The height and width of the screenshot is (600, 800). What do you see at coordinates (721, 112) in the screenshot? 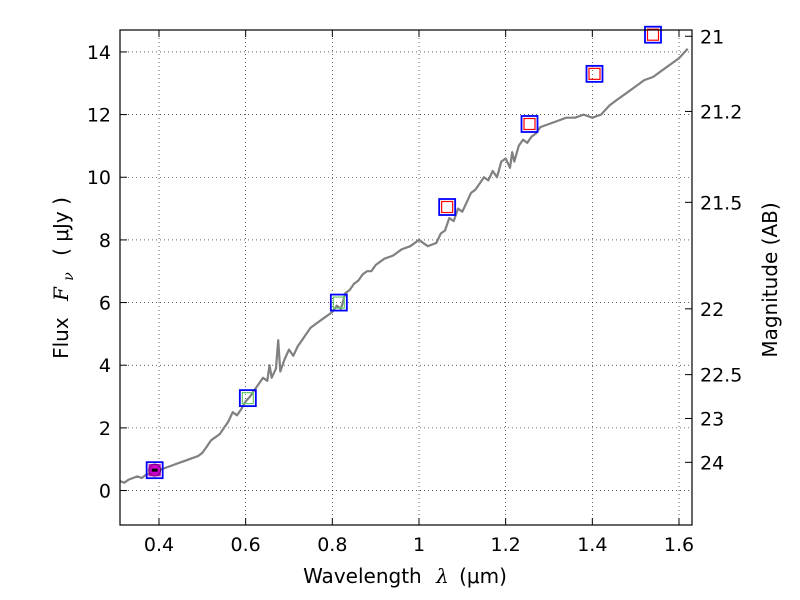
I see `y2-tick-label: 21.2` at bounding box center [721, 112].